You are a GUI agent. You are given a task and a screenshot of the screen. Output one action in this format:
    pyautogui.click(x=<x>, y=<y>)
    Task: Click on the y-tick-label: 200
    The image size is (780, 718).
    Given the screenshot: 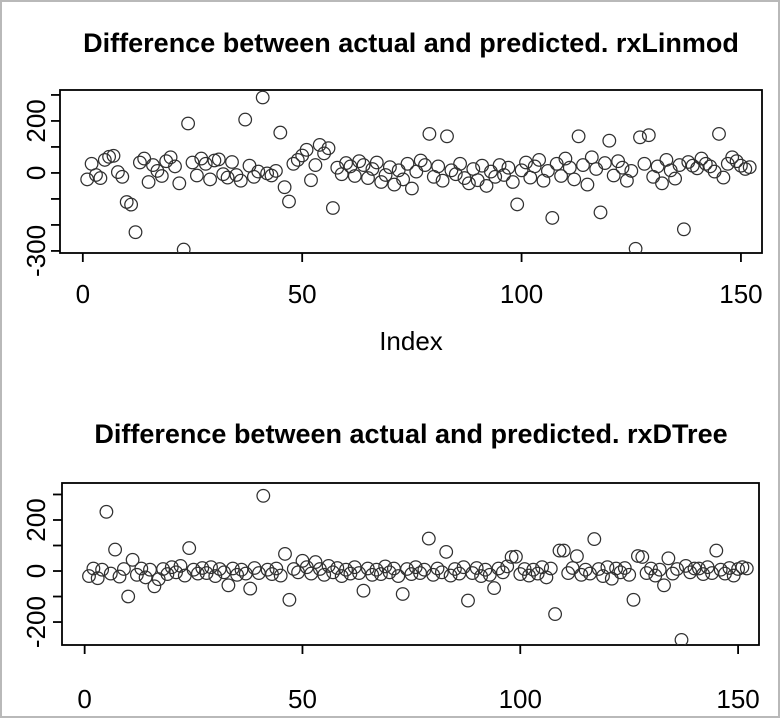 What is the action you would take?
    pyautogui.click(x=36, y=120)
    